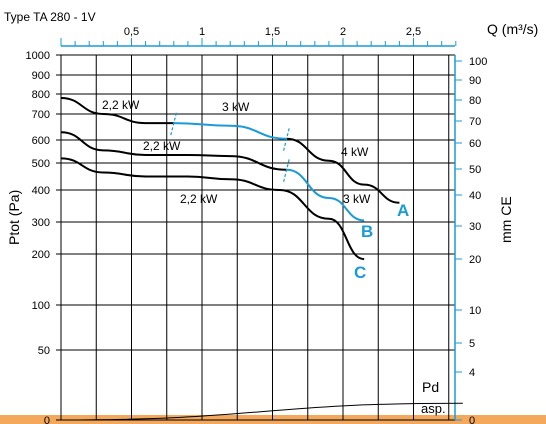  Describe the element at coordinates (367, 231) in the screenshot. I see `curve-label-b: B` at that location.